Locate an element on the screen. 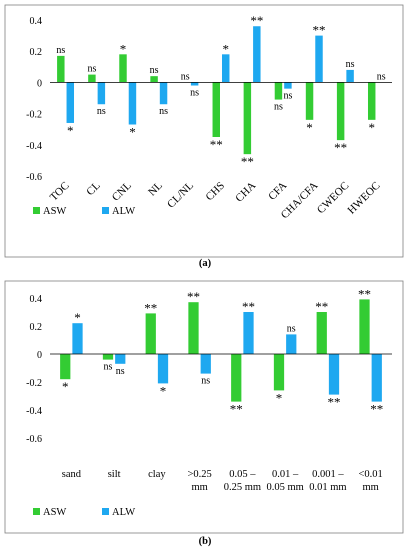 The height and width of the screenshot is (550, 409). x-tick-label: CWEOC is located at coordinates (333, 198).